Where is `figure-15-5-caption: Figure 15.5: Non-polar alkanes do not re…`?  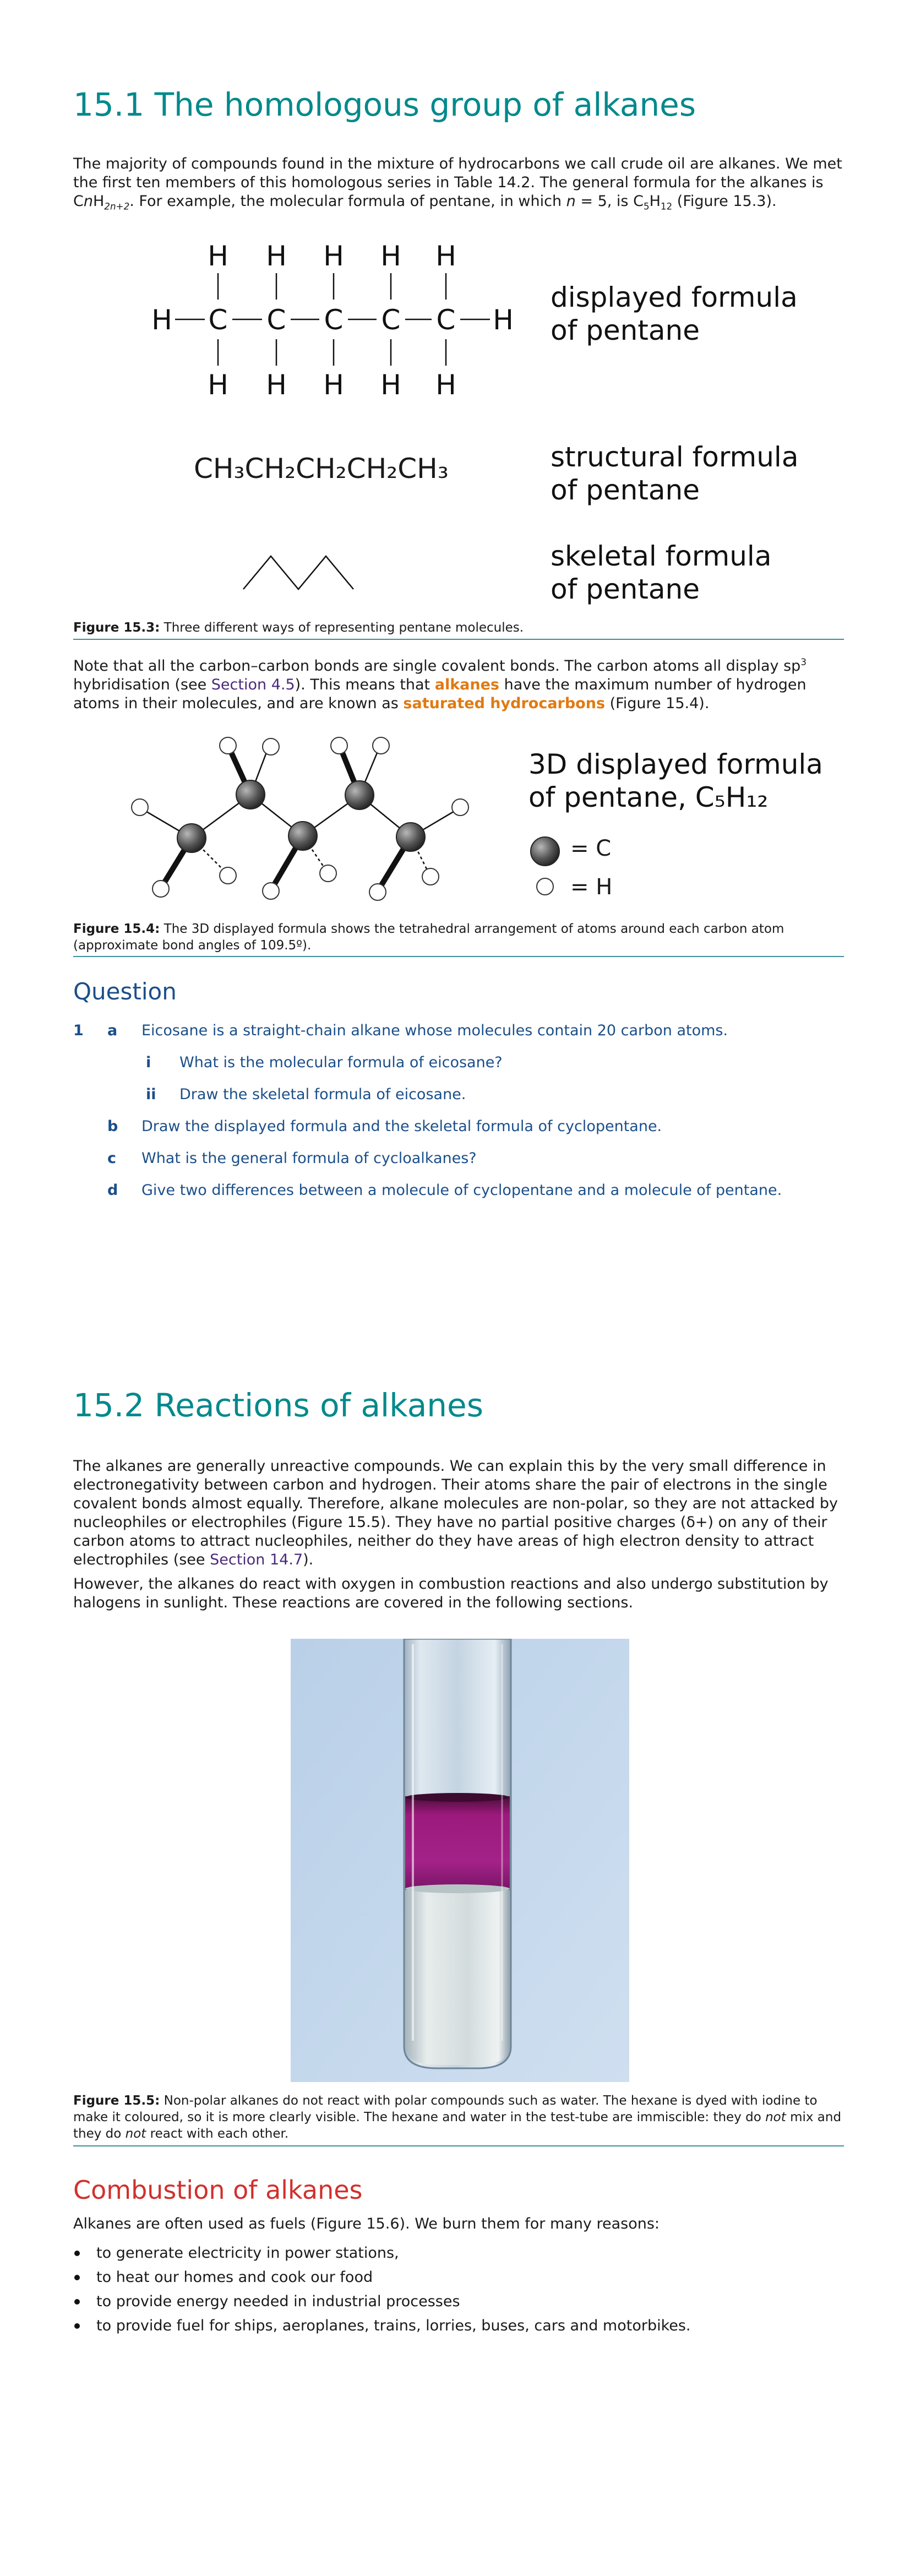 figure-15-5-caption: Figure 15.5: Non-polar alkanes do not re… is located at coordinates (457, 2117).